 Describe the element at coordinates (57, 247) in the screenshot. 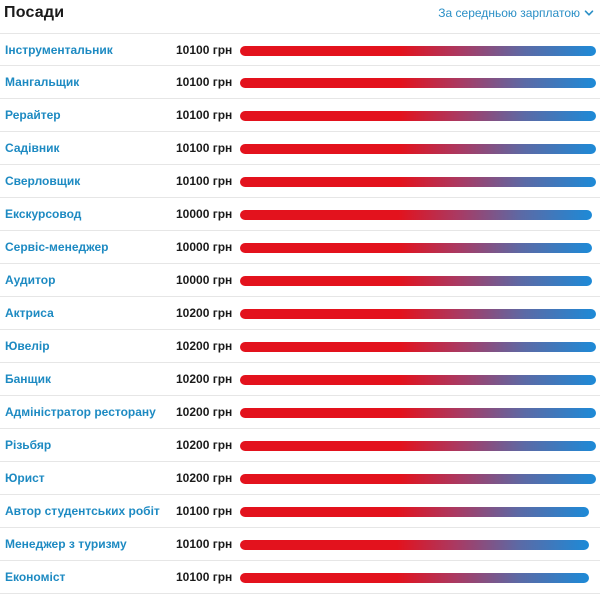

I see `job-title-link: Сервіс-менеджер` at that location.